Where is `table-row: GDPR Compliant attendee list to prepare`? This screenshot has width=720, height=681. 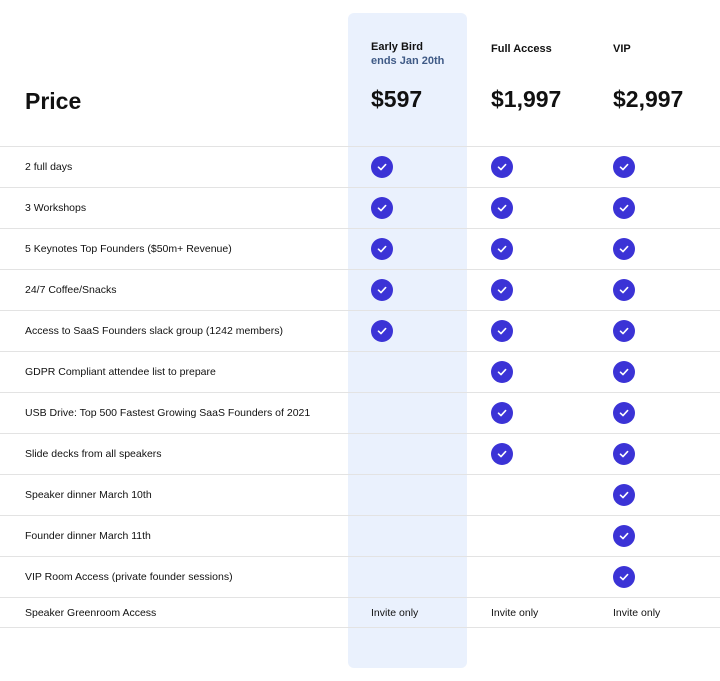 table-row: GDPR Compliant attendee list to prepare is located at coordinates (360, 371).